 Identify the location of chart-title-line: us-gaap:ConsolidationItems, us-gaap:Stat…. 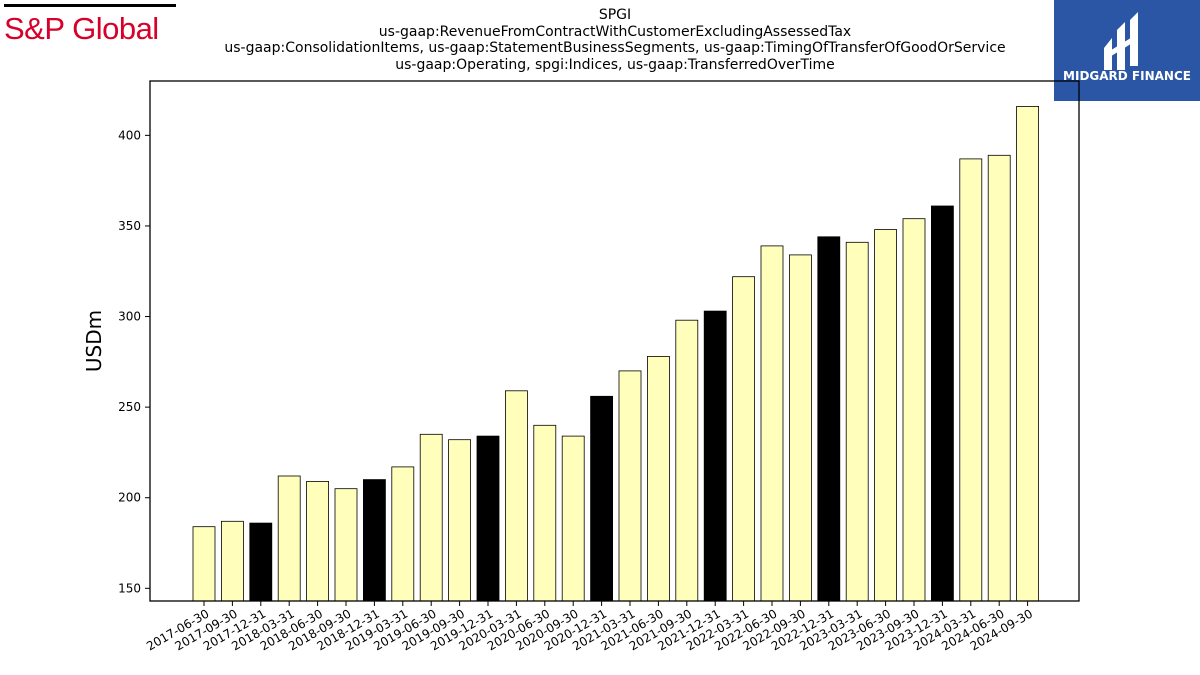
(615, 48).